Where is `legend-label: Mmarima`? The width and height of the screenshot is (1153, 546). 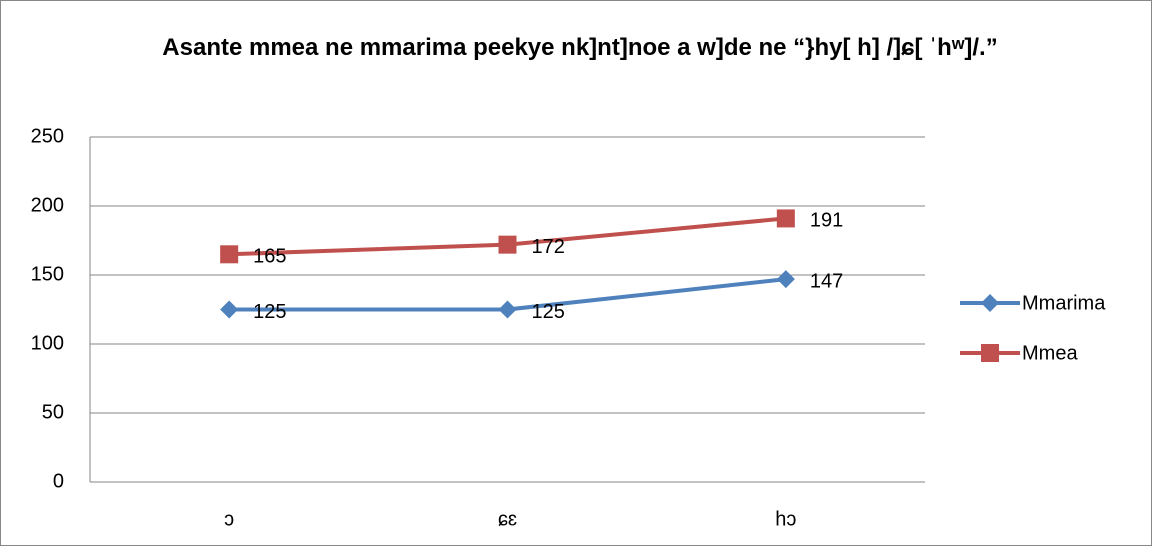 legend-label: Mmarima is located at coordinates (1064, 303).